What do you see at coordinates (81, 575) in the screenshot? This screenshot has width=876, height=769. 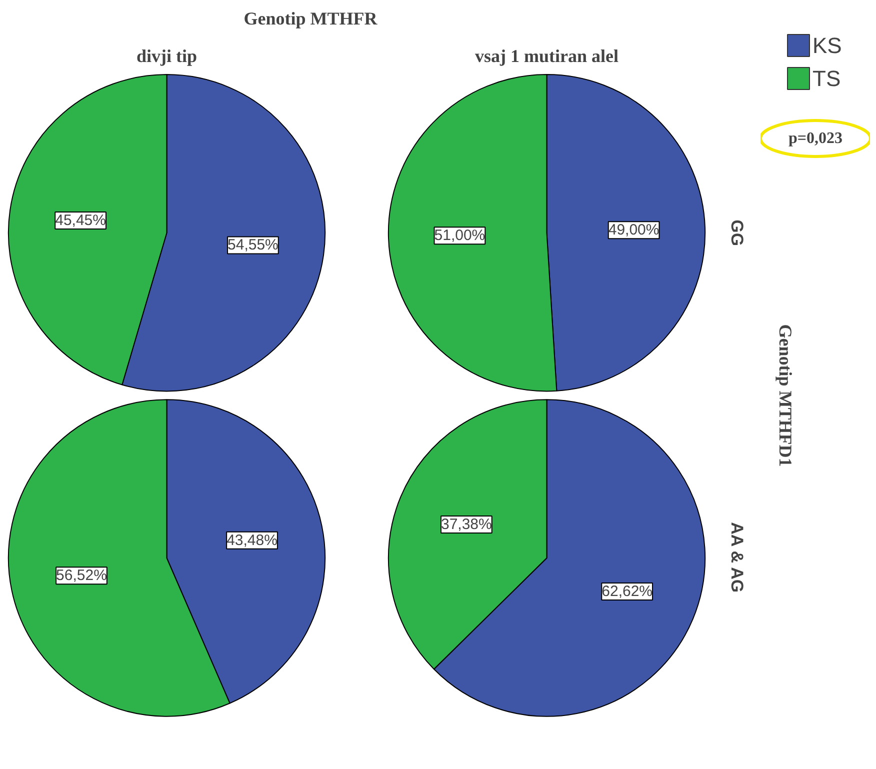 I see `data-label: 56,52%` at bounding box center [81, 575].